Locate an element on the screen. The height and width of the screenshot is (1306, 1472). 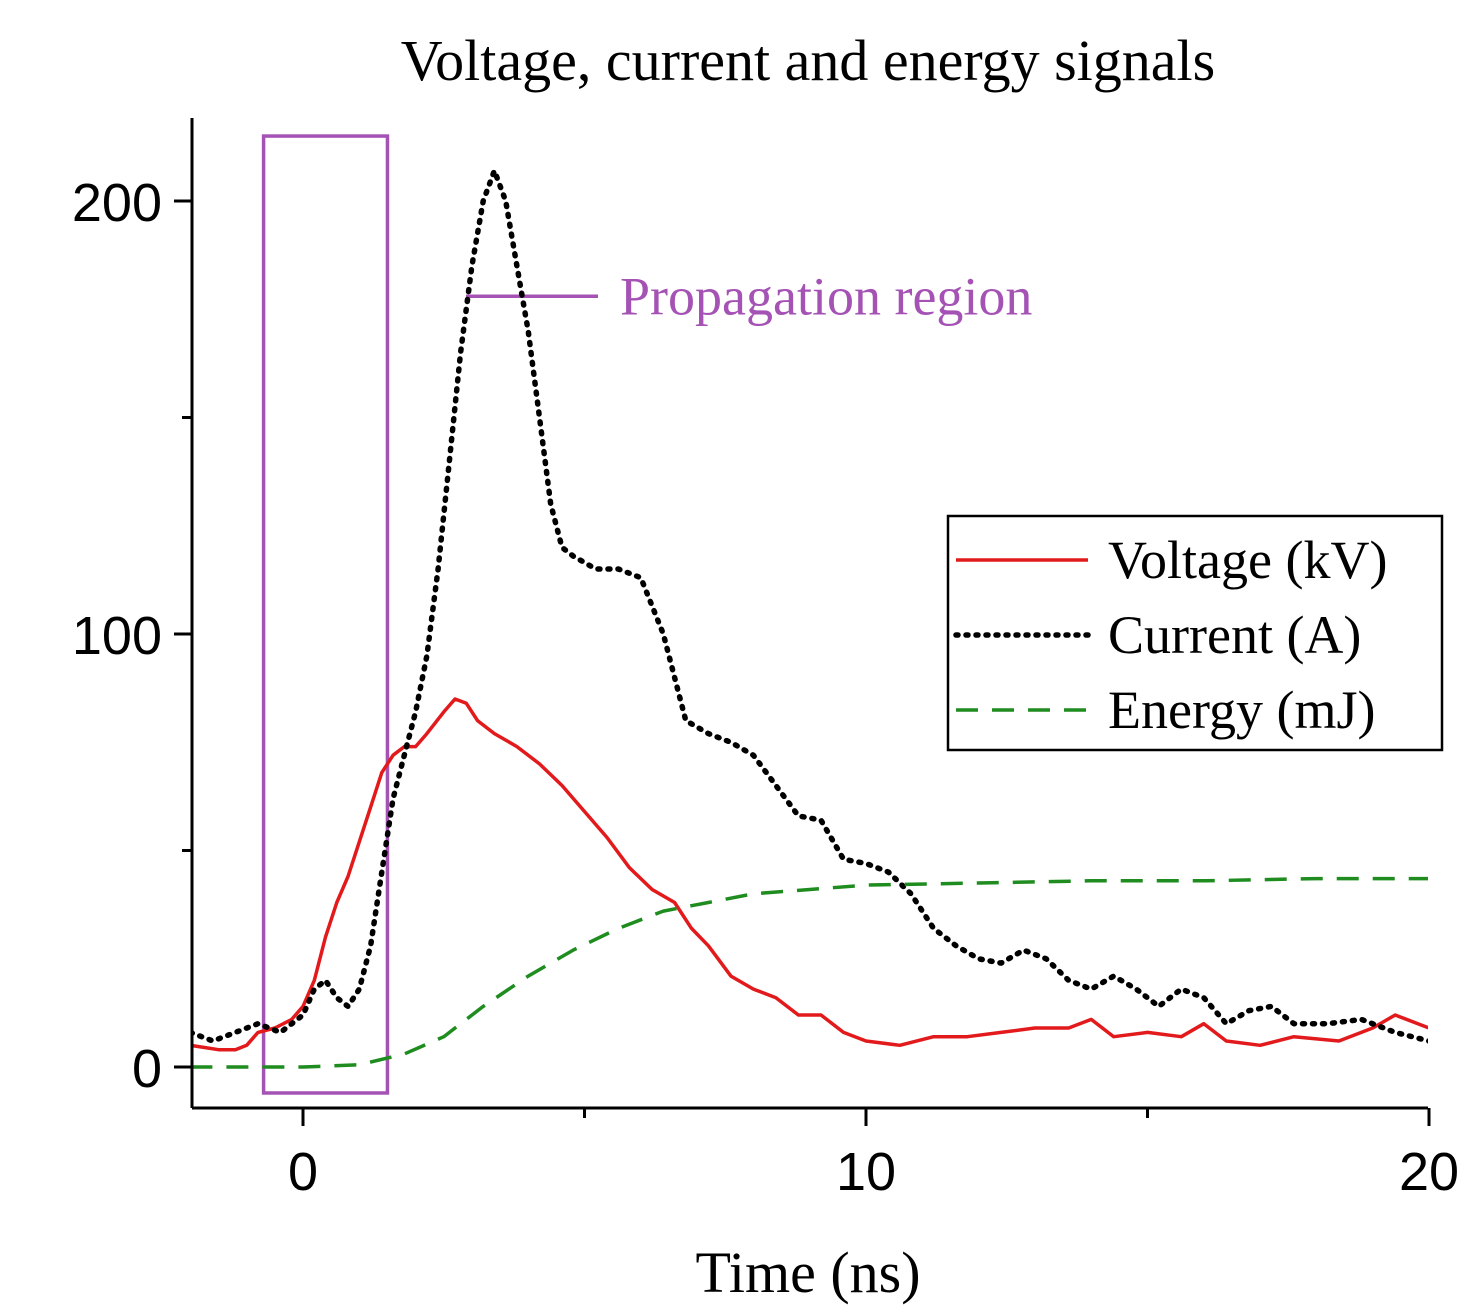
x-tick-label: 10 is located at coordinates (866, 1172).